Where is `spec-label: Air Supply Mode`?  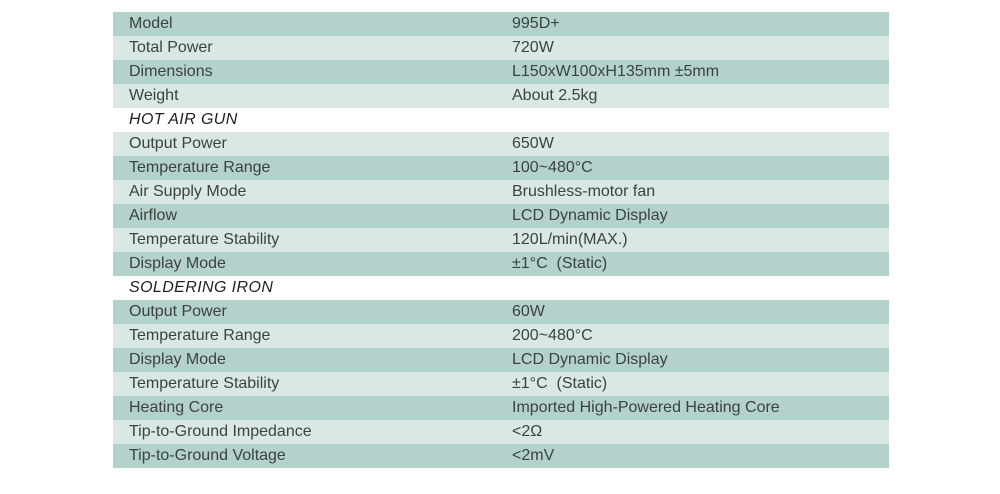 spec-label: Air Supply Mode is located at coordinates (188, 191).